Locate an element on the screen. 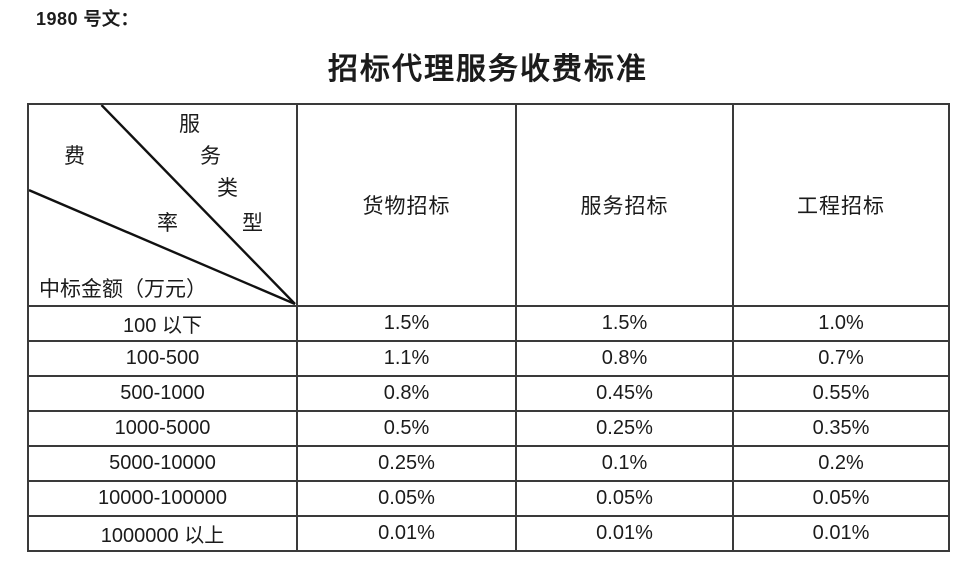 The image size is (976, 581). table-corner-cell: 服 务 类 型 费 率 中标金额（万元） is located at coordinates (162, 205).